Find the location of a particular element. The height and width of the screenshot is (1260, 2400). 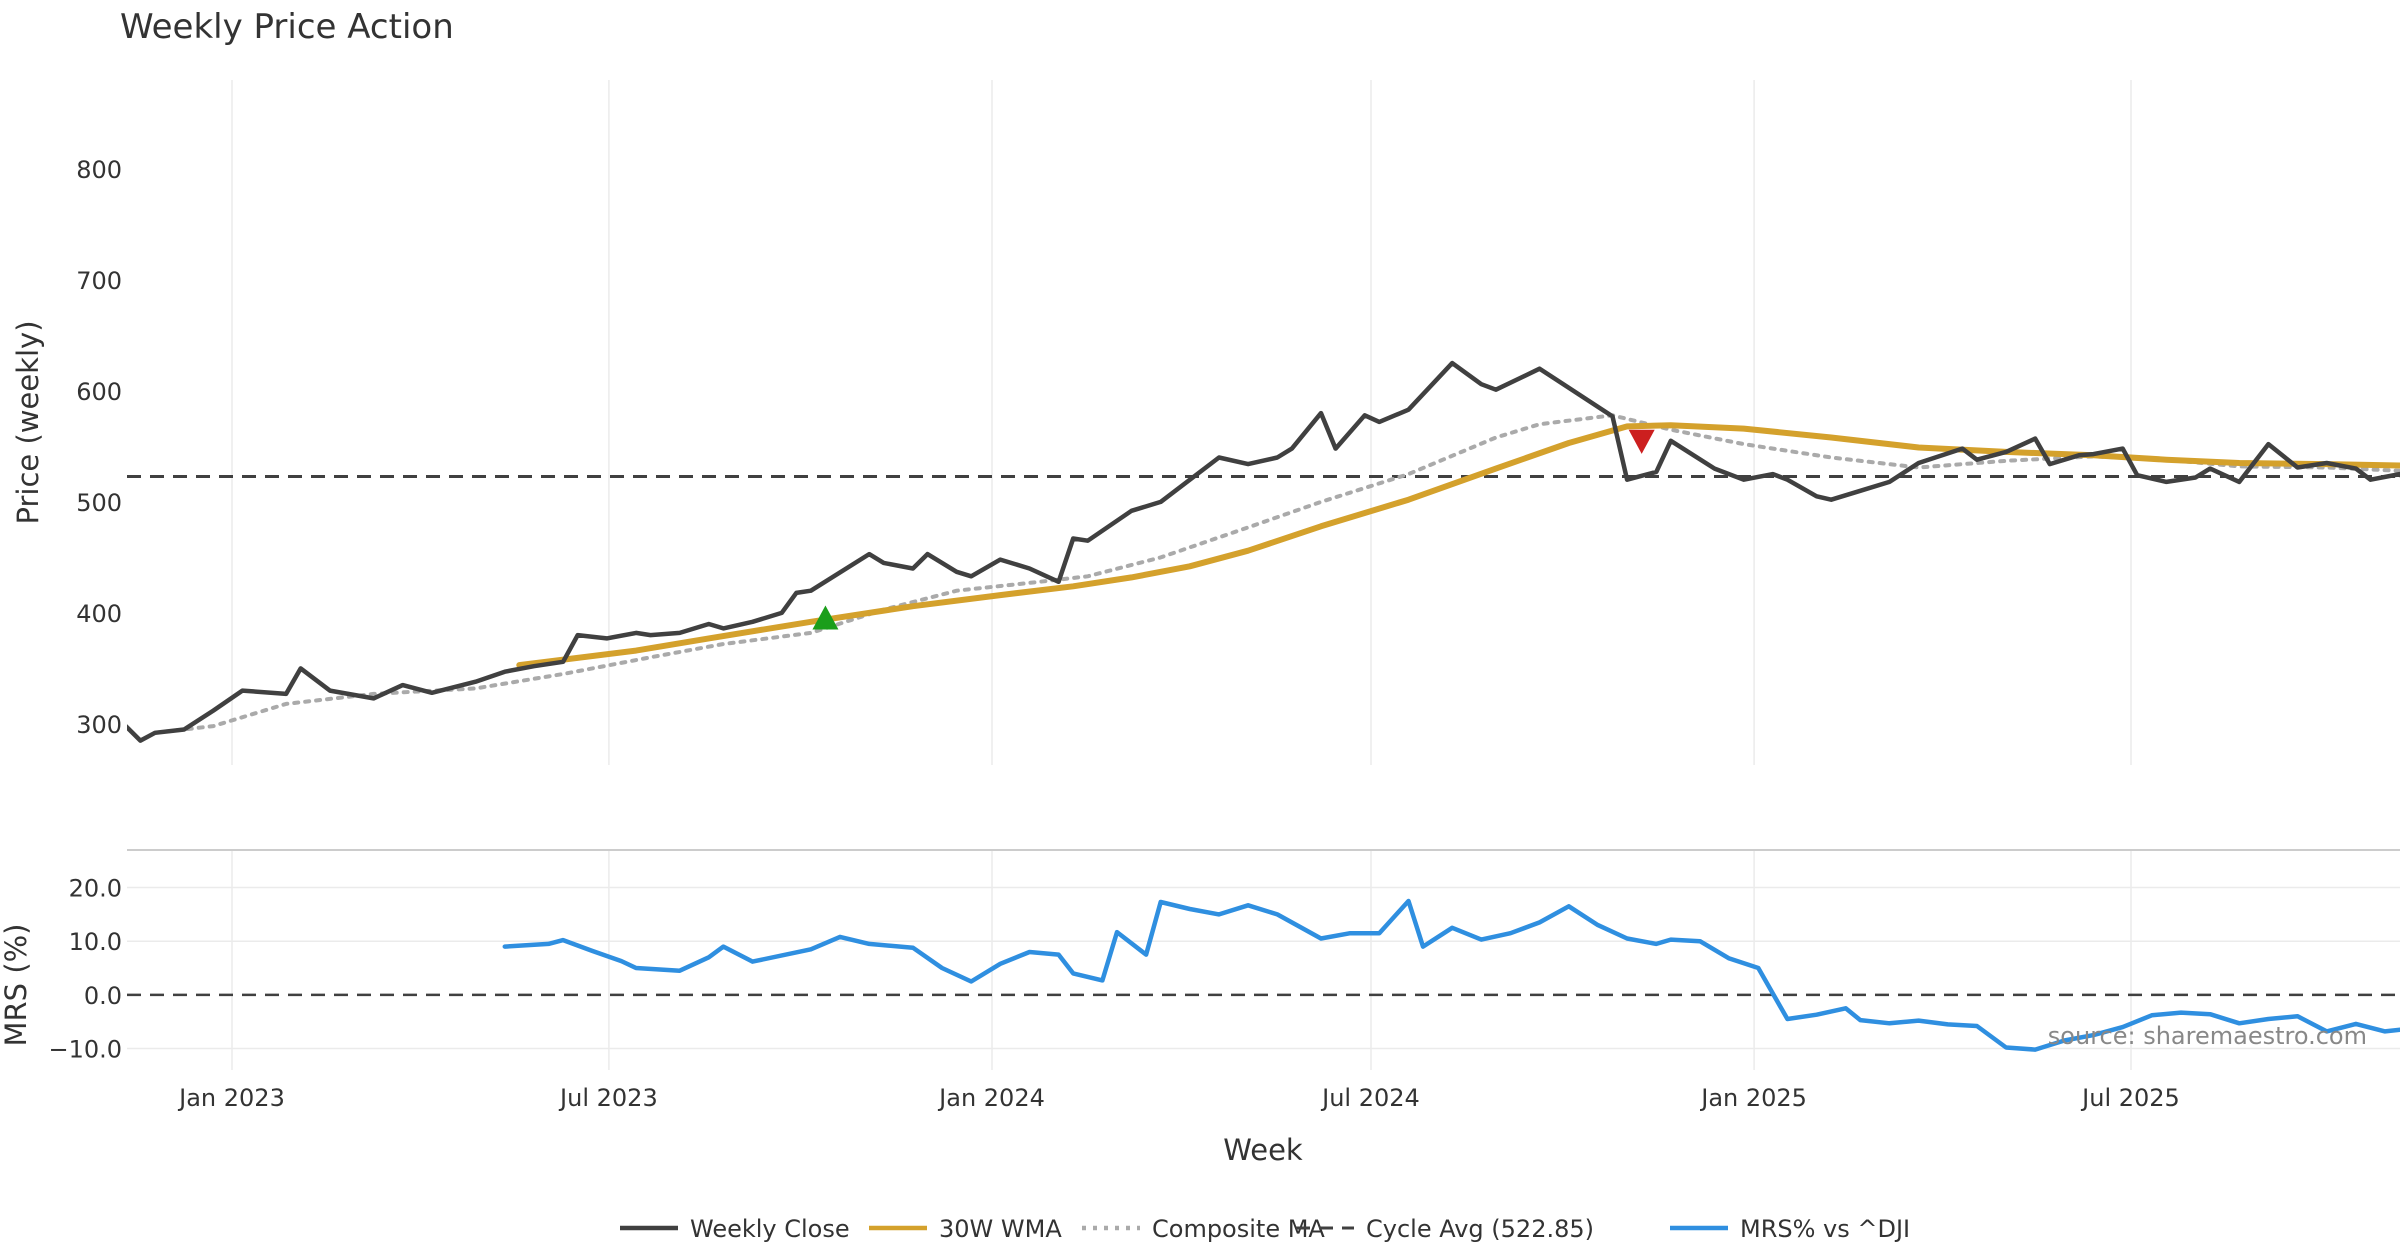

buy-signal-marker is located at coordinates (825, 617).